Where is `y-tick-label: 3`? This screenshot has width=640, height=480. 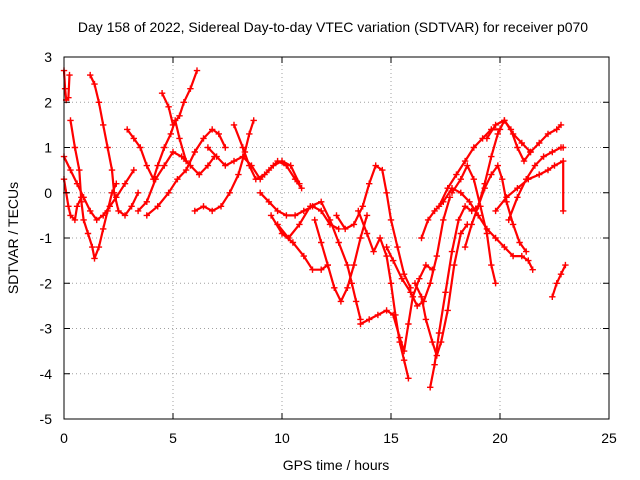
y-tick-label: 3 is located at coordinates (48, 57).